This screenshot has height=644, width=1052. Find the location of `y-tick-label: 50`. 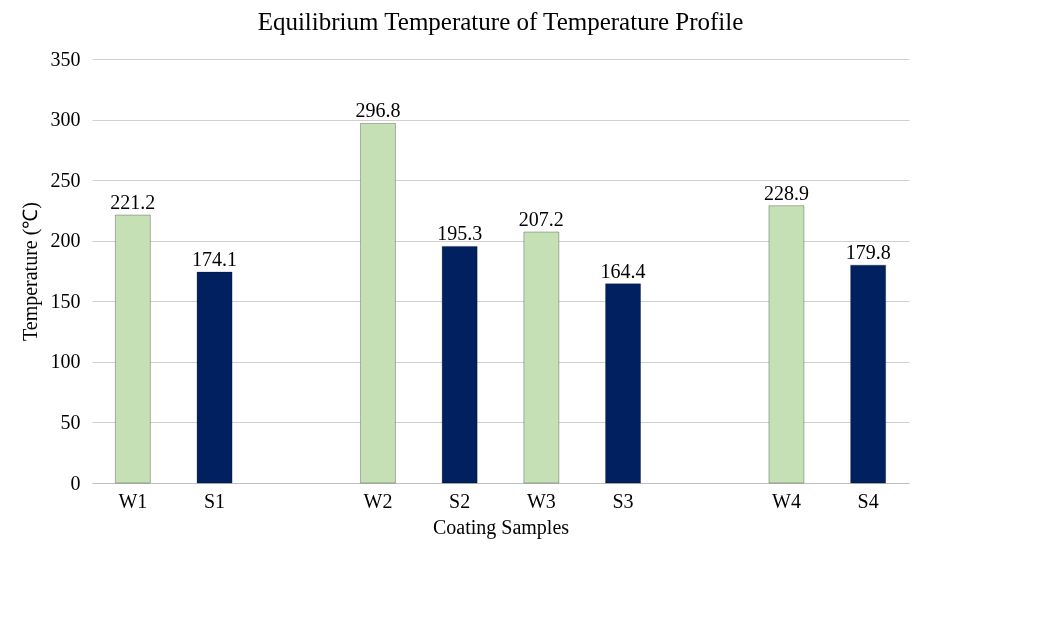

y-tick-label: 50 is located at coordinates (70, 421).